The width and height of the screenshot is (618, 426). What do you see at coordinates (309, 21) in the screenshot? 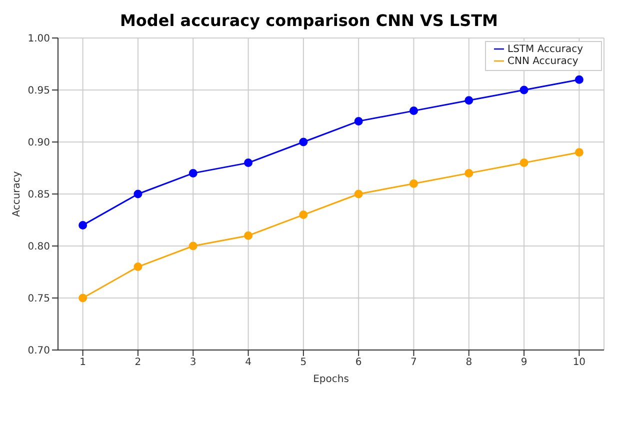
I see `chart-title: Model accuracy comparison CNN VS LSTM` at bounding box center [309, 21].